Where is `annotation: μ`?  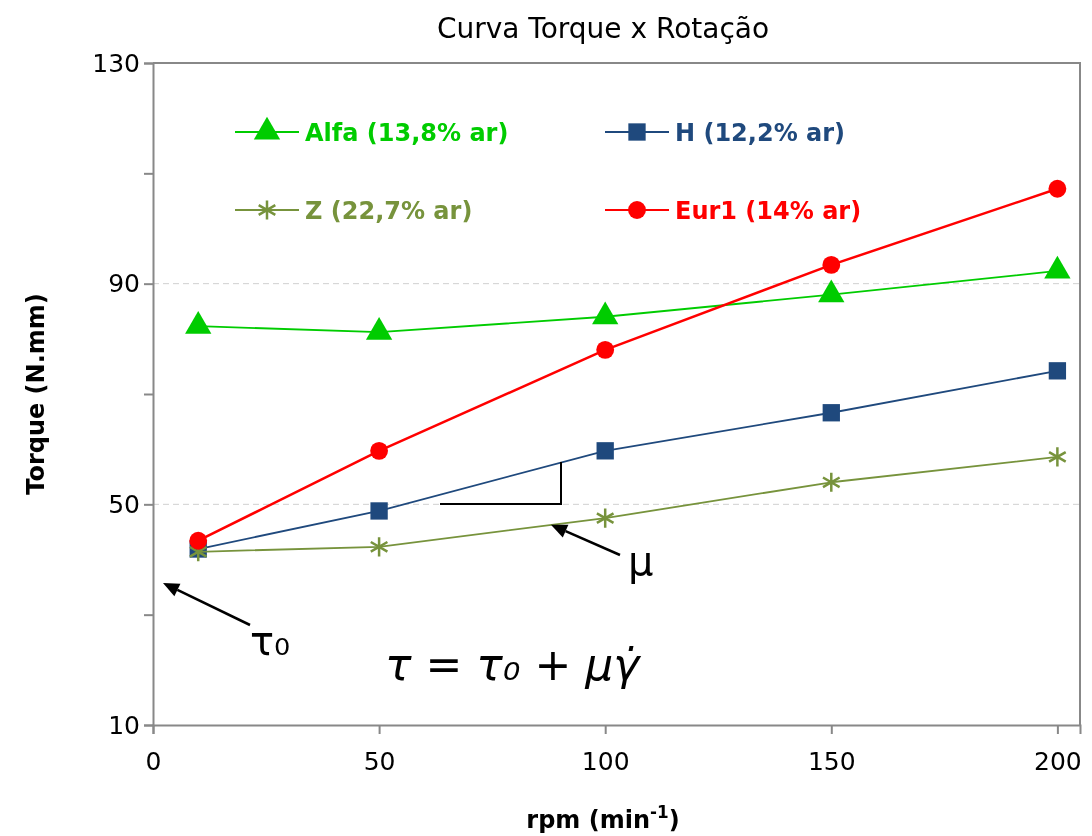 annotation: μ is located at coordinates (641, 561).